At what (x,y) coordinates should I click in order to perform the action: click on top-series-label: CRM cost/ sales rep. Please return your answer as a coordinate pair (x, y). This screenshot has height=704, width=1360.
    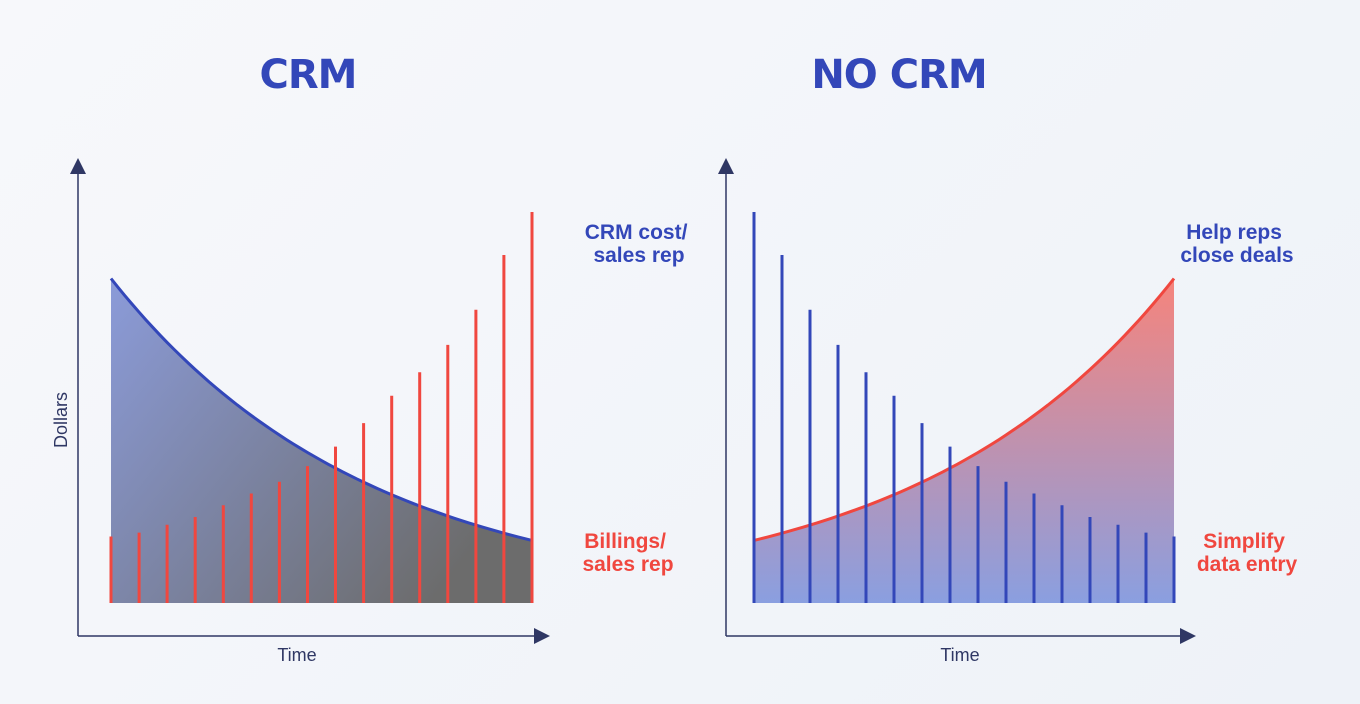
    Looking at the image, I should click on (639, 244).